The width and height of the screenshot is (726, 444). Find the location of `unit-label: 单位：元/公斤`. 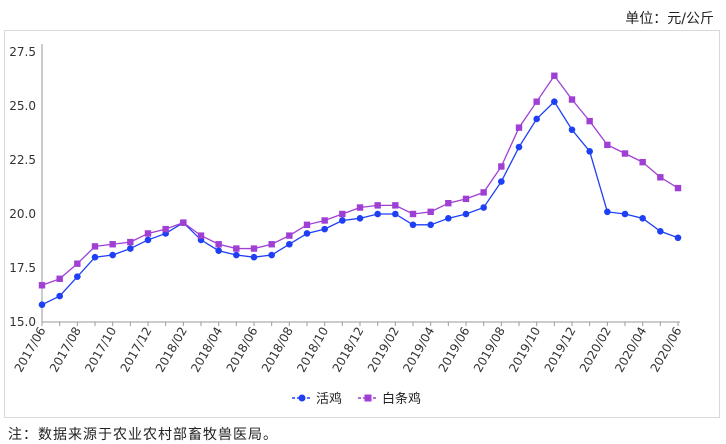

unit-label: 单位：元/公斤 is located at coordinates (669, 19).